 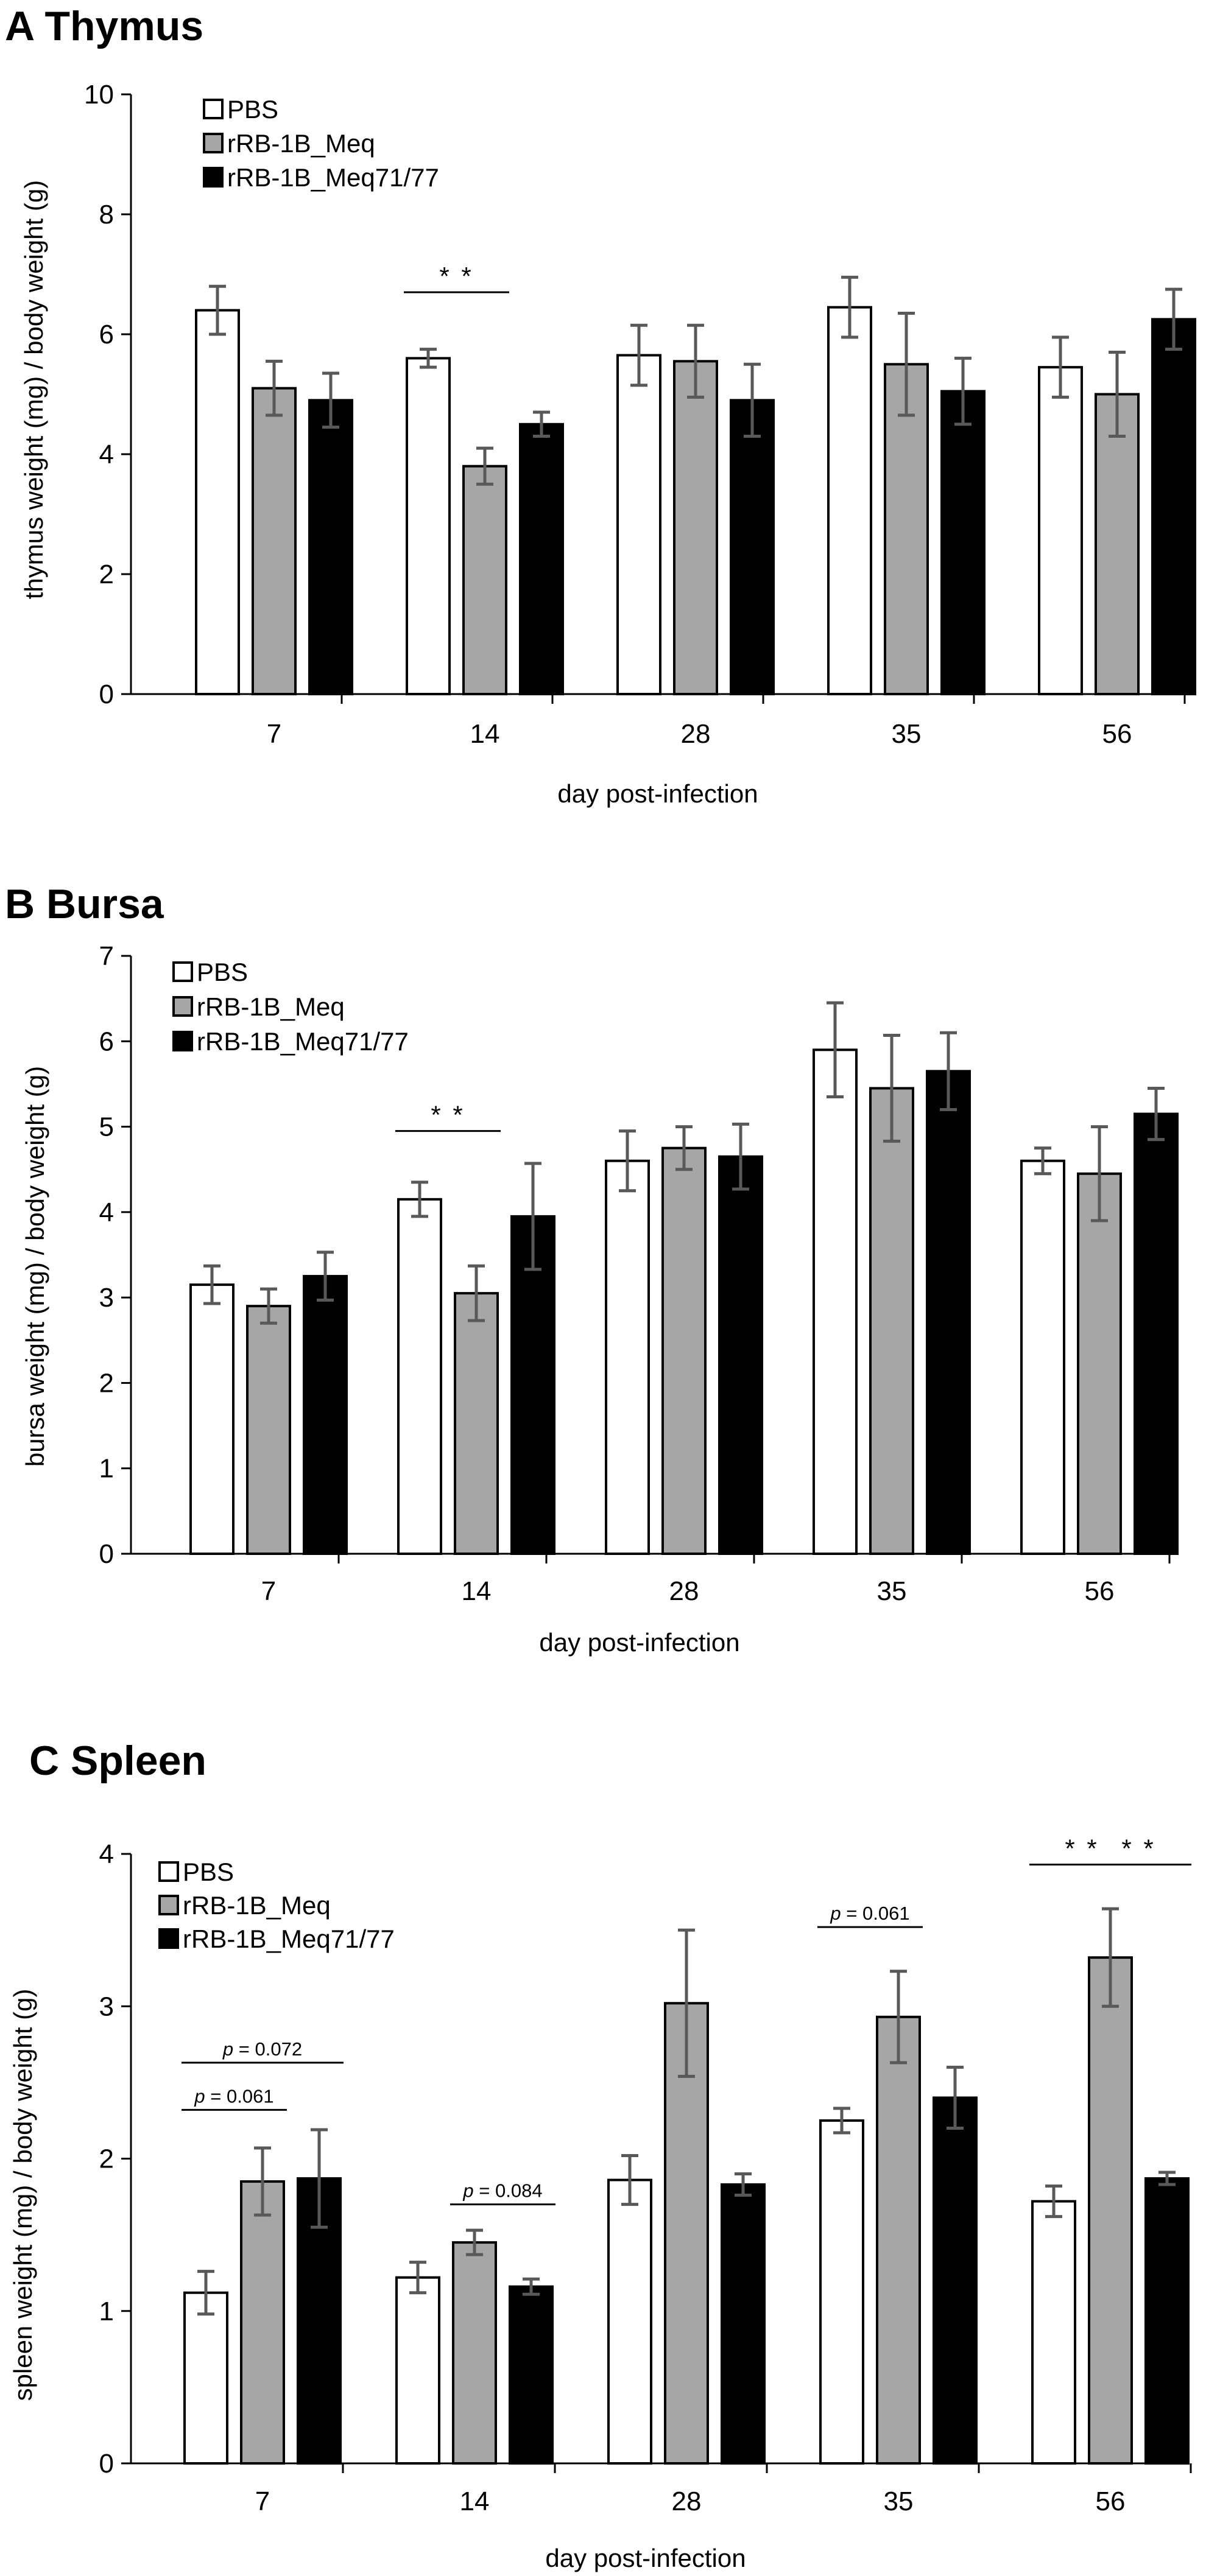 I want to click on y-axis-label: bursa weight (mg) / body weight (g), so click(x=35, y=1266).